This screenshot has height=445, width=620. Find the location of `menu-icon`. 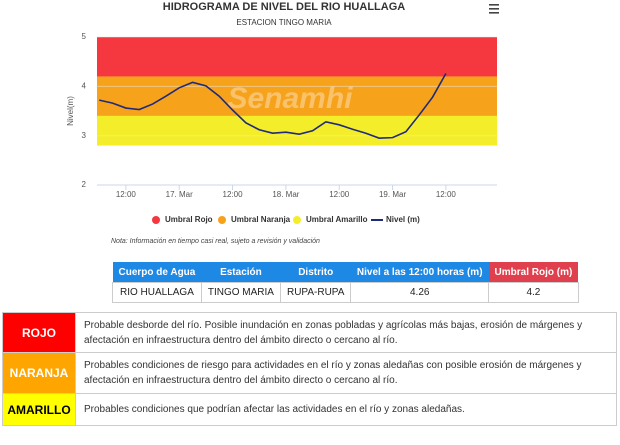

menu-icon is located at coordinates (494, 9).